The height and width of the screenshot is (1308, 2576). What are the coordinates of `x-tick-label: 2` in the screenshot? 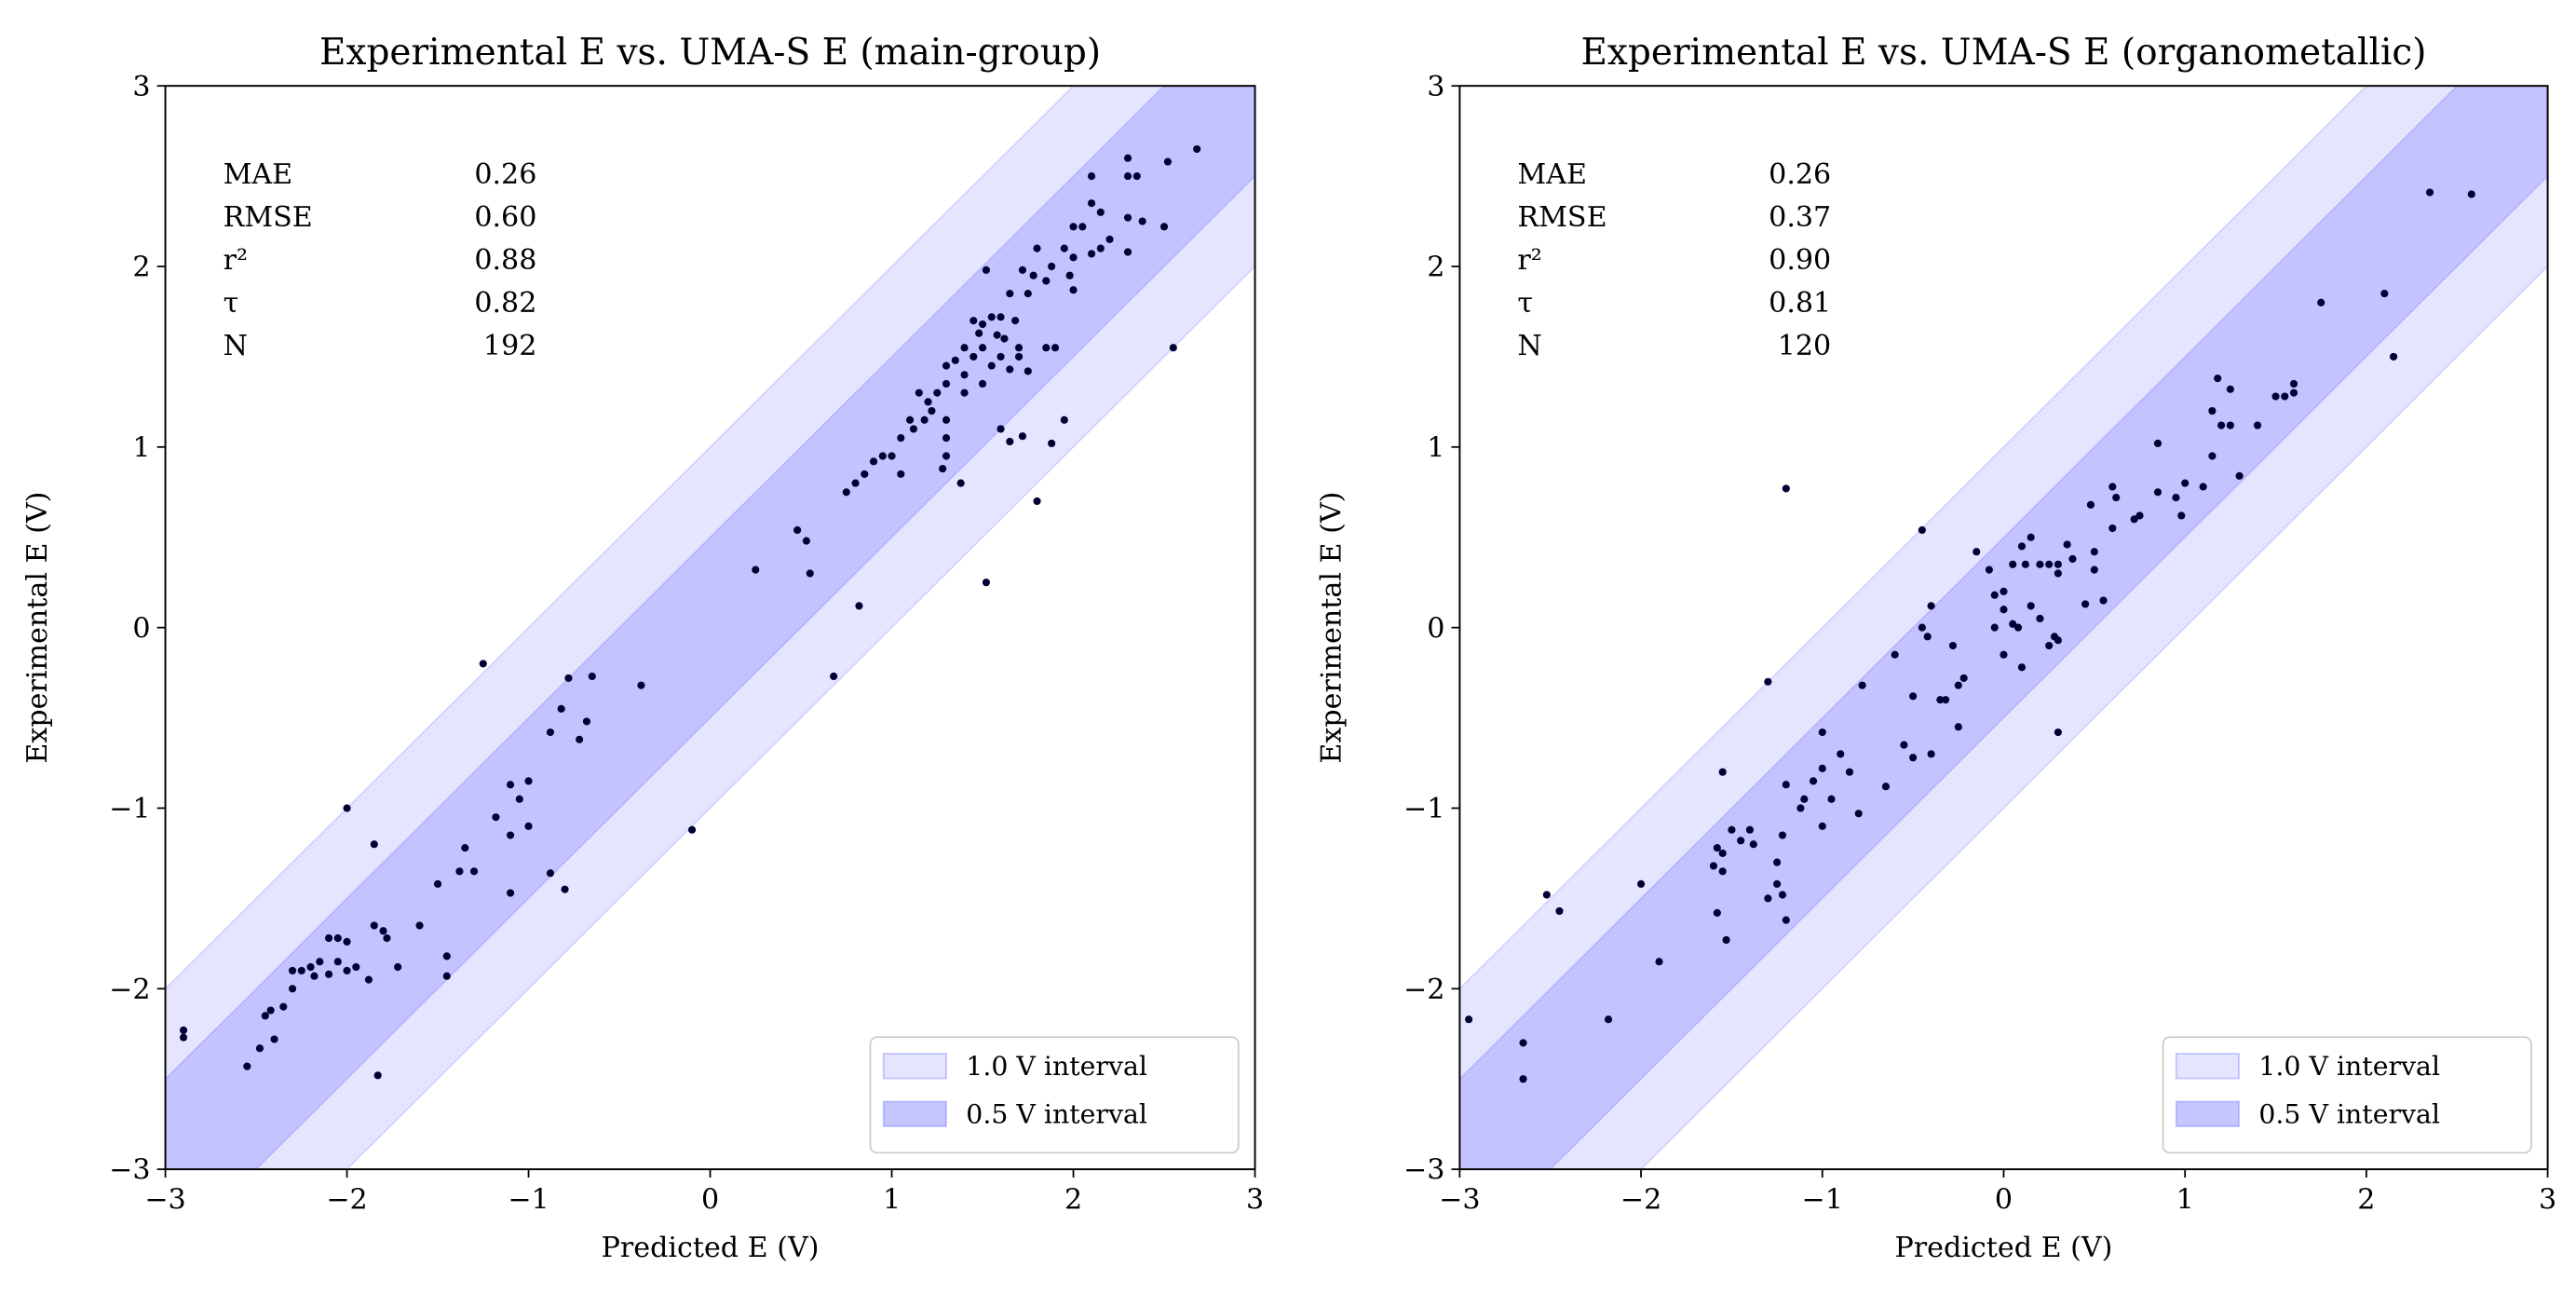 It's located at (1073, 1200).